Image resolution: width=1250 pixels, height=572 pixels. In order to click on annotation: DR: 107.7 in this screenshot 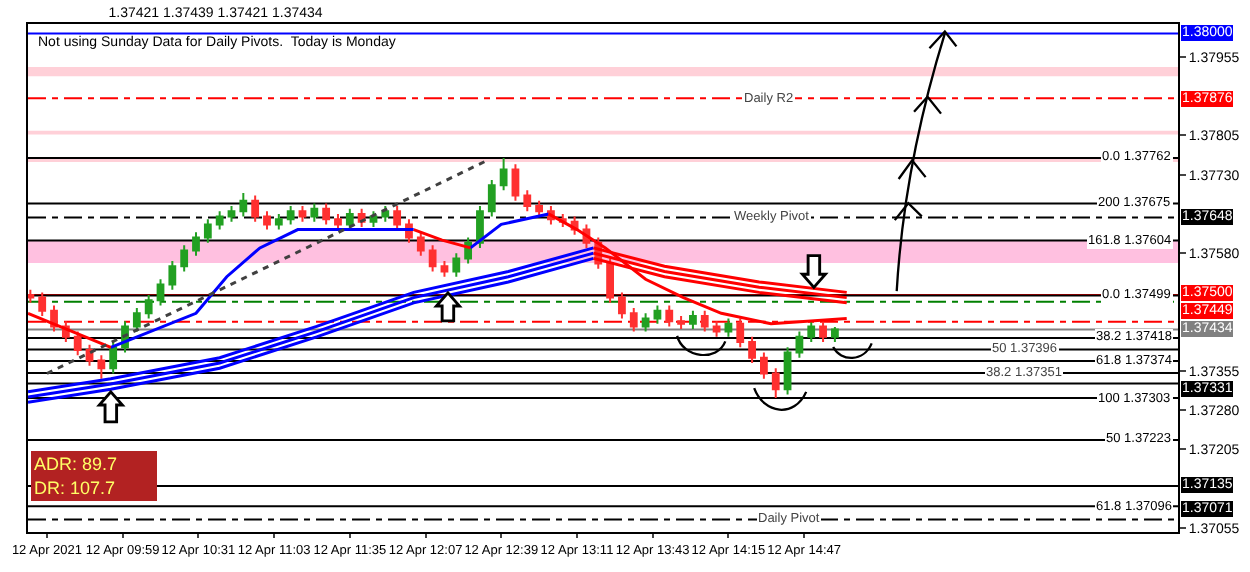, I will do `click(75, 488)`.